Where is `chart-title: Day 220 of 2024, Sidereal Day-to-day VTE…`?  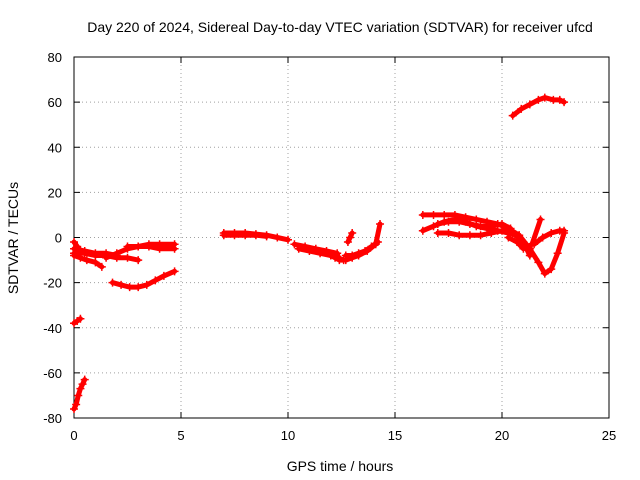 chart-title: Day 220 of 2024, Sidereal Day-to-day VTE… is located at coordinates (340, 27).